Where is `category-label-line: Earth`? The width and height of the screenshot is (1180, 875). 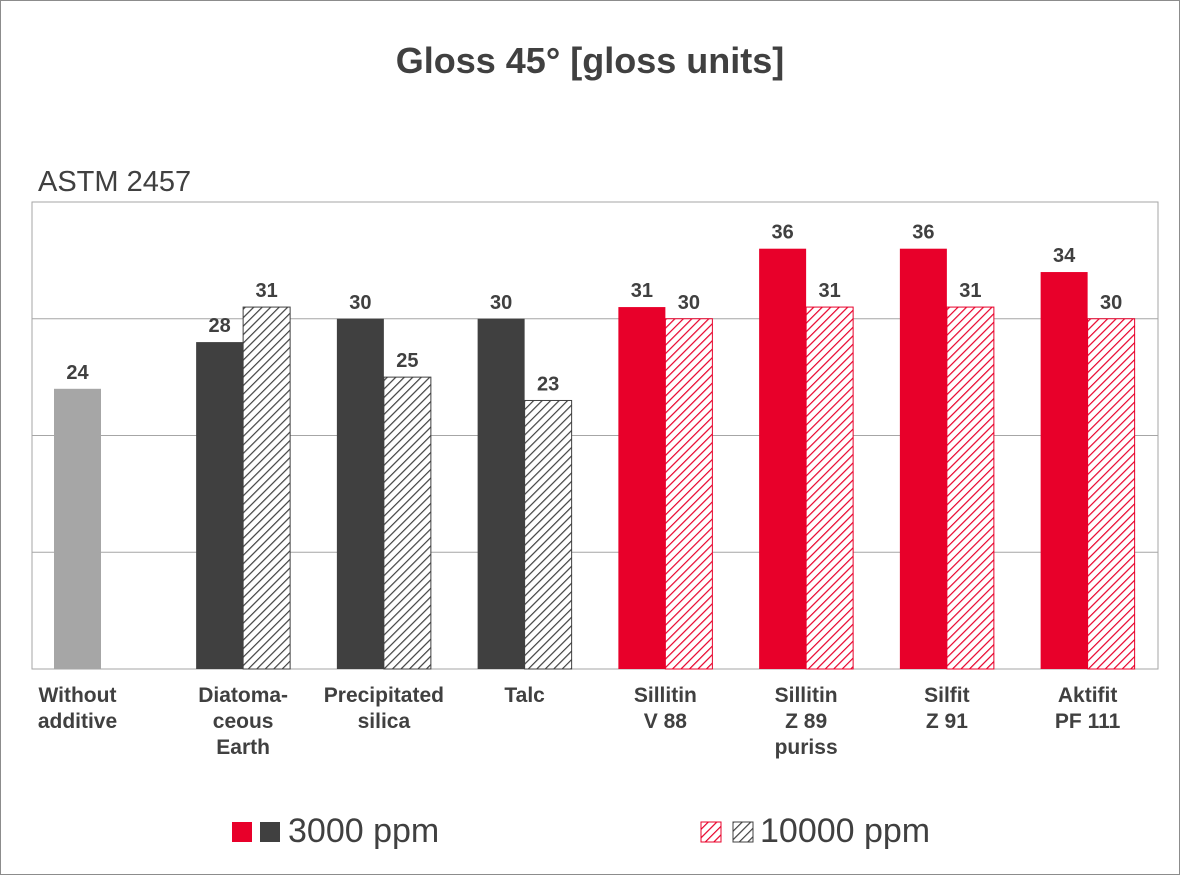
category-label-line: Earth is located at coordinates (243, 747).